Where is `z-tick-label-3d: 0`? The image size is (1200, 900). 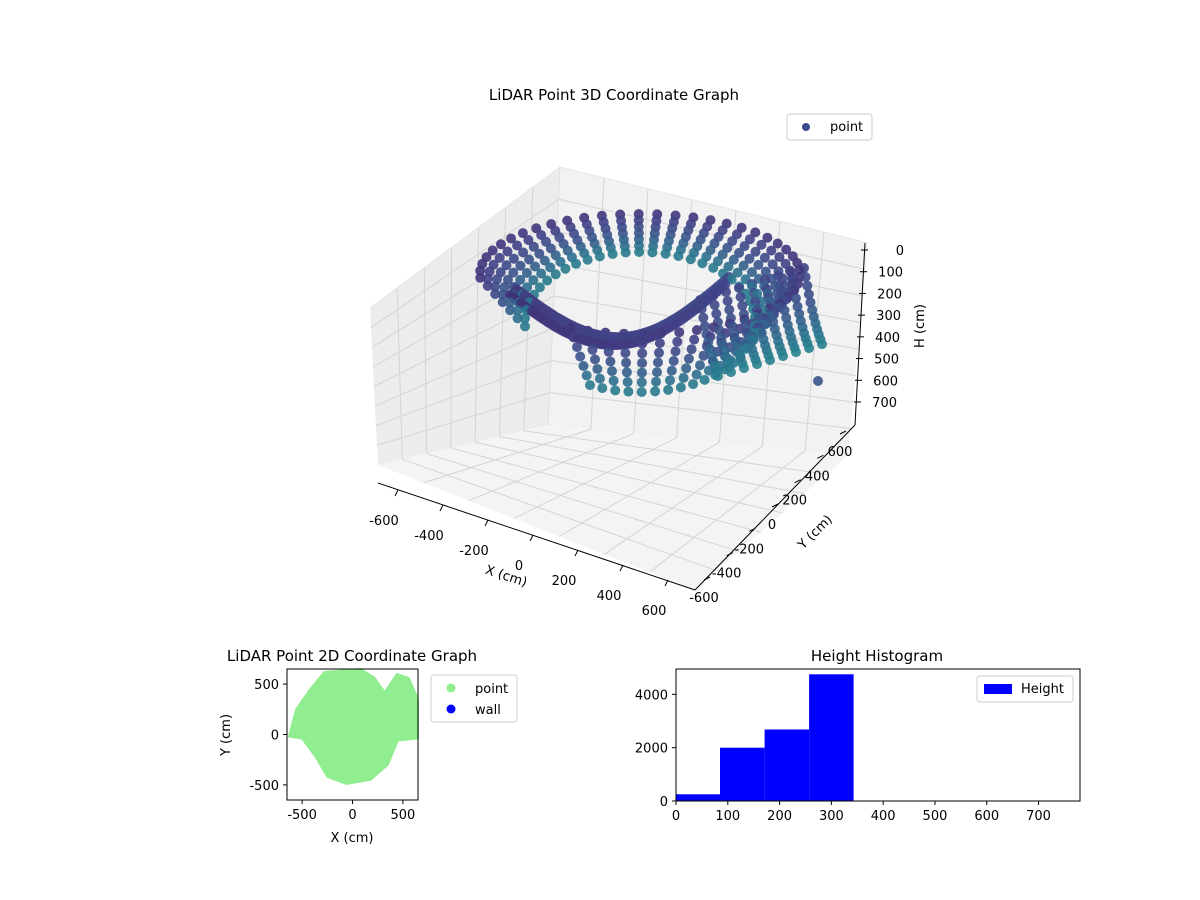
z-tick-label-3d: 0 is located at coordinates (900, 251).